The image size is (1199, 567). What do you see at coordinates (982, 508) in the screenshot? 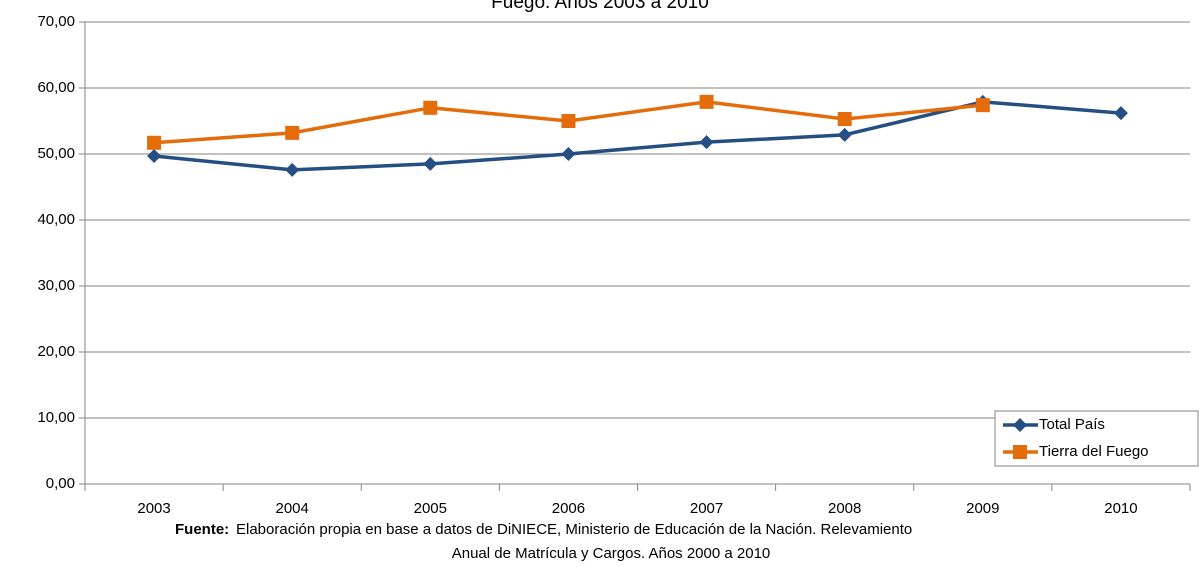
I see `x-tick-label: 2009` at bounding box center [982, 508].